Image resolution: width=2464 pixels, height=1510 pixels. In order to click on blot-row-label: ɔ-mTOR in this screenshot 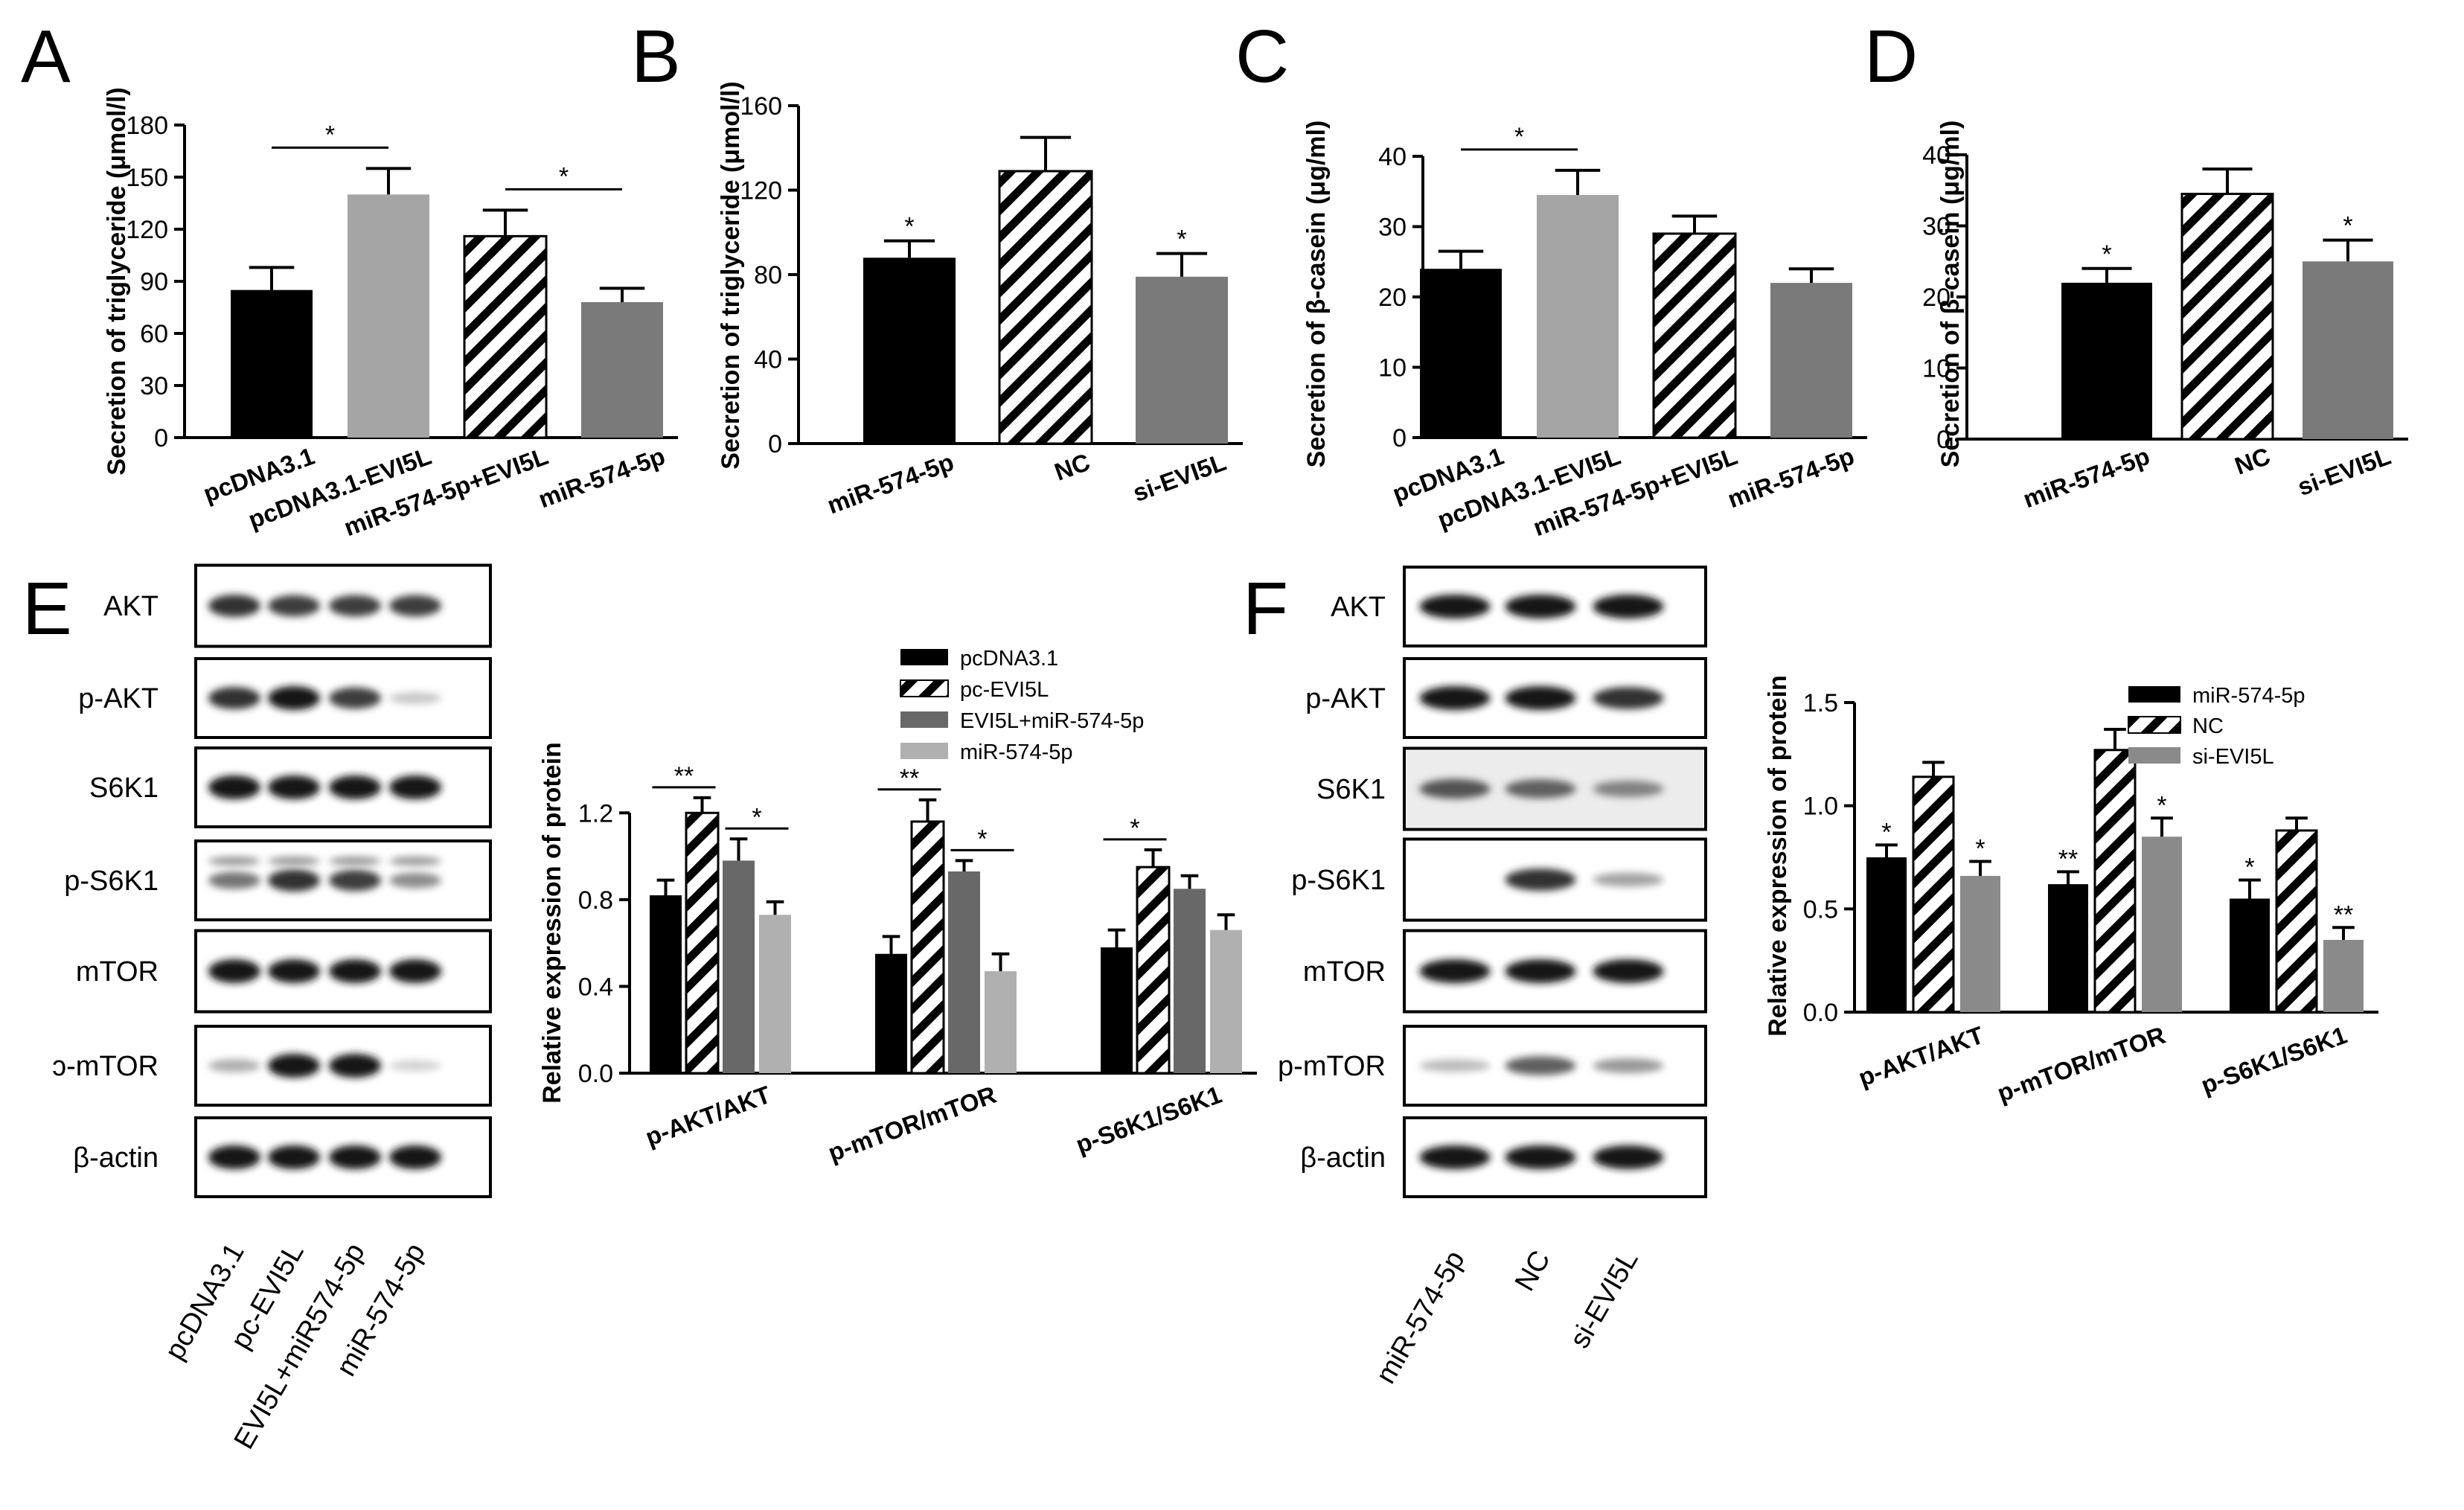, I will do `click(105, 1066)`.